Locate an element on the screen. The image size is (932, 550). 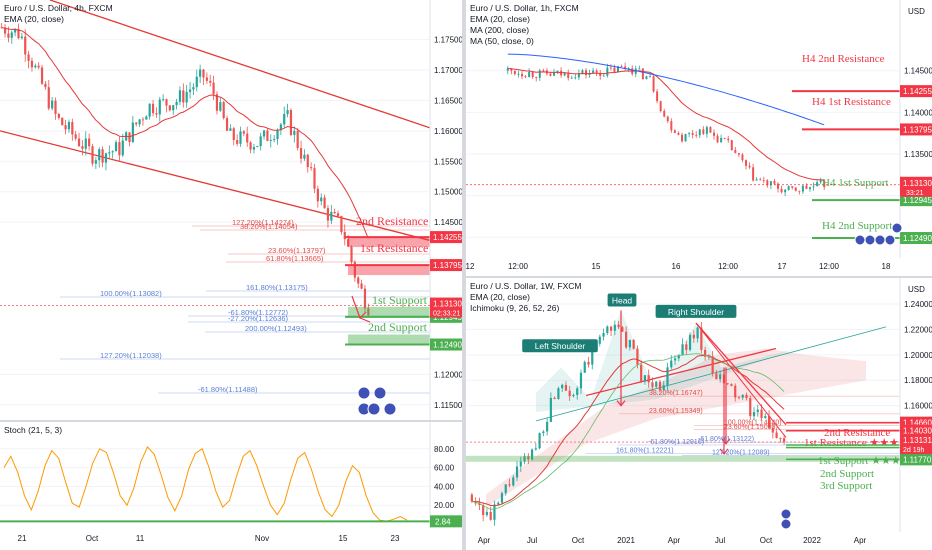
w1-projection-arrowhead is located at coordinates (724, 451).